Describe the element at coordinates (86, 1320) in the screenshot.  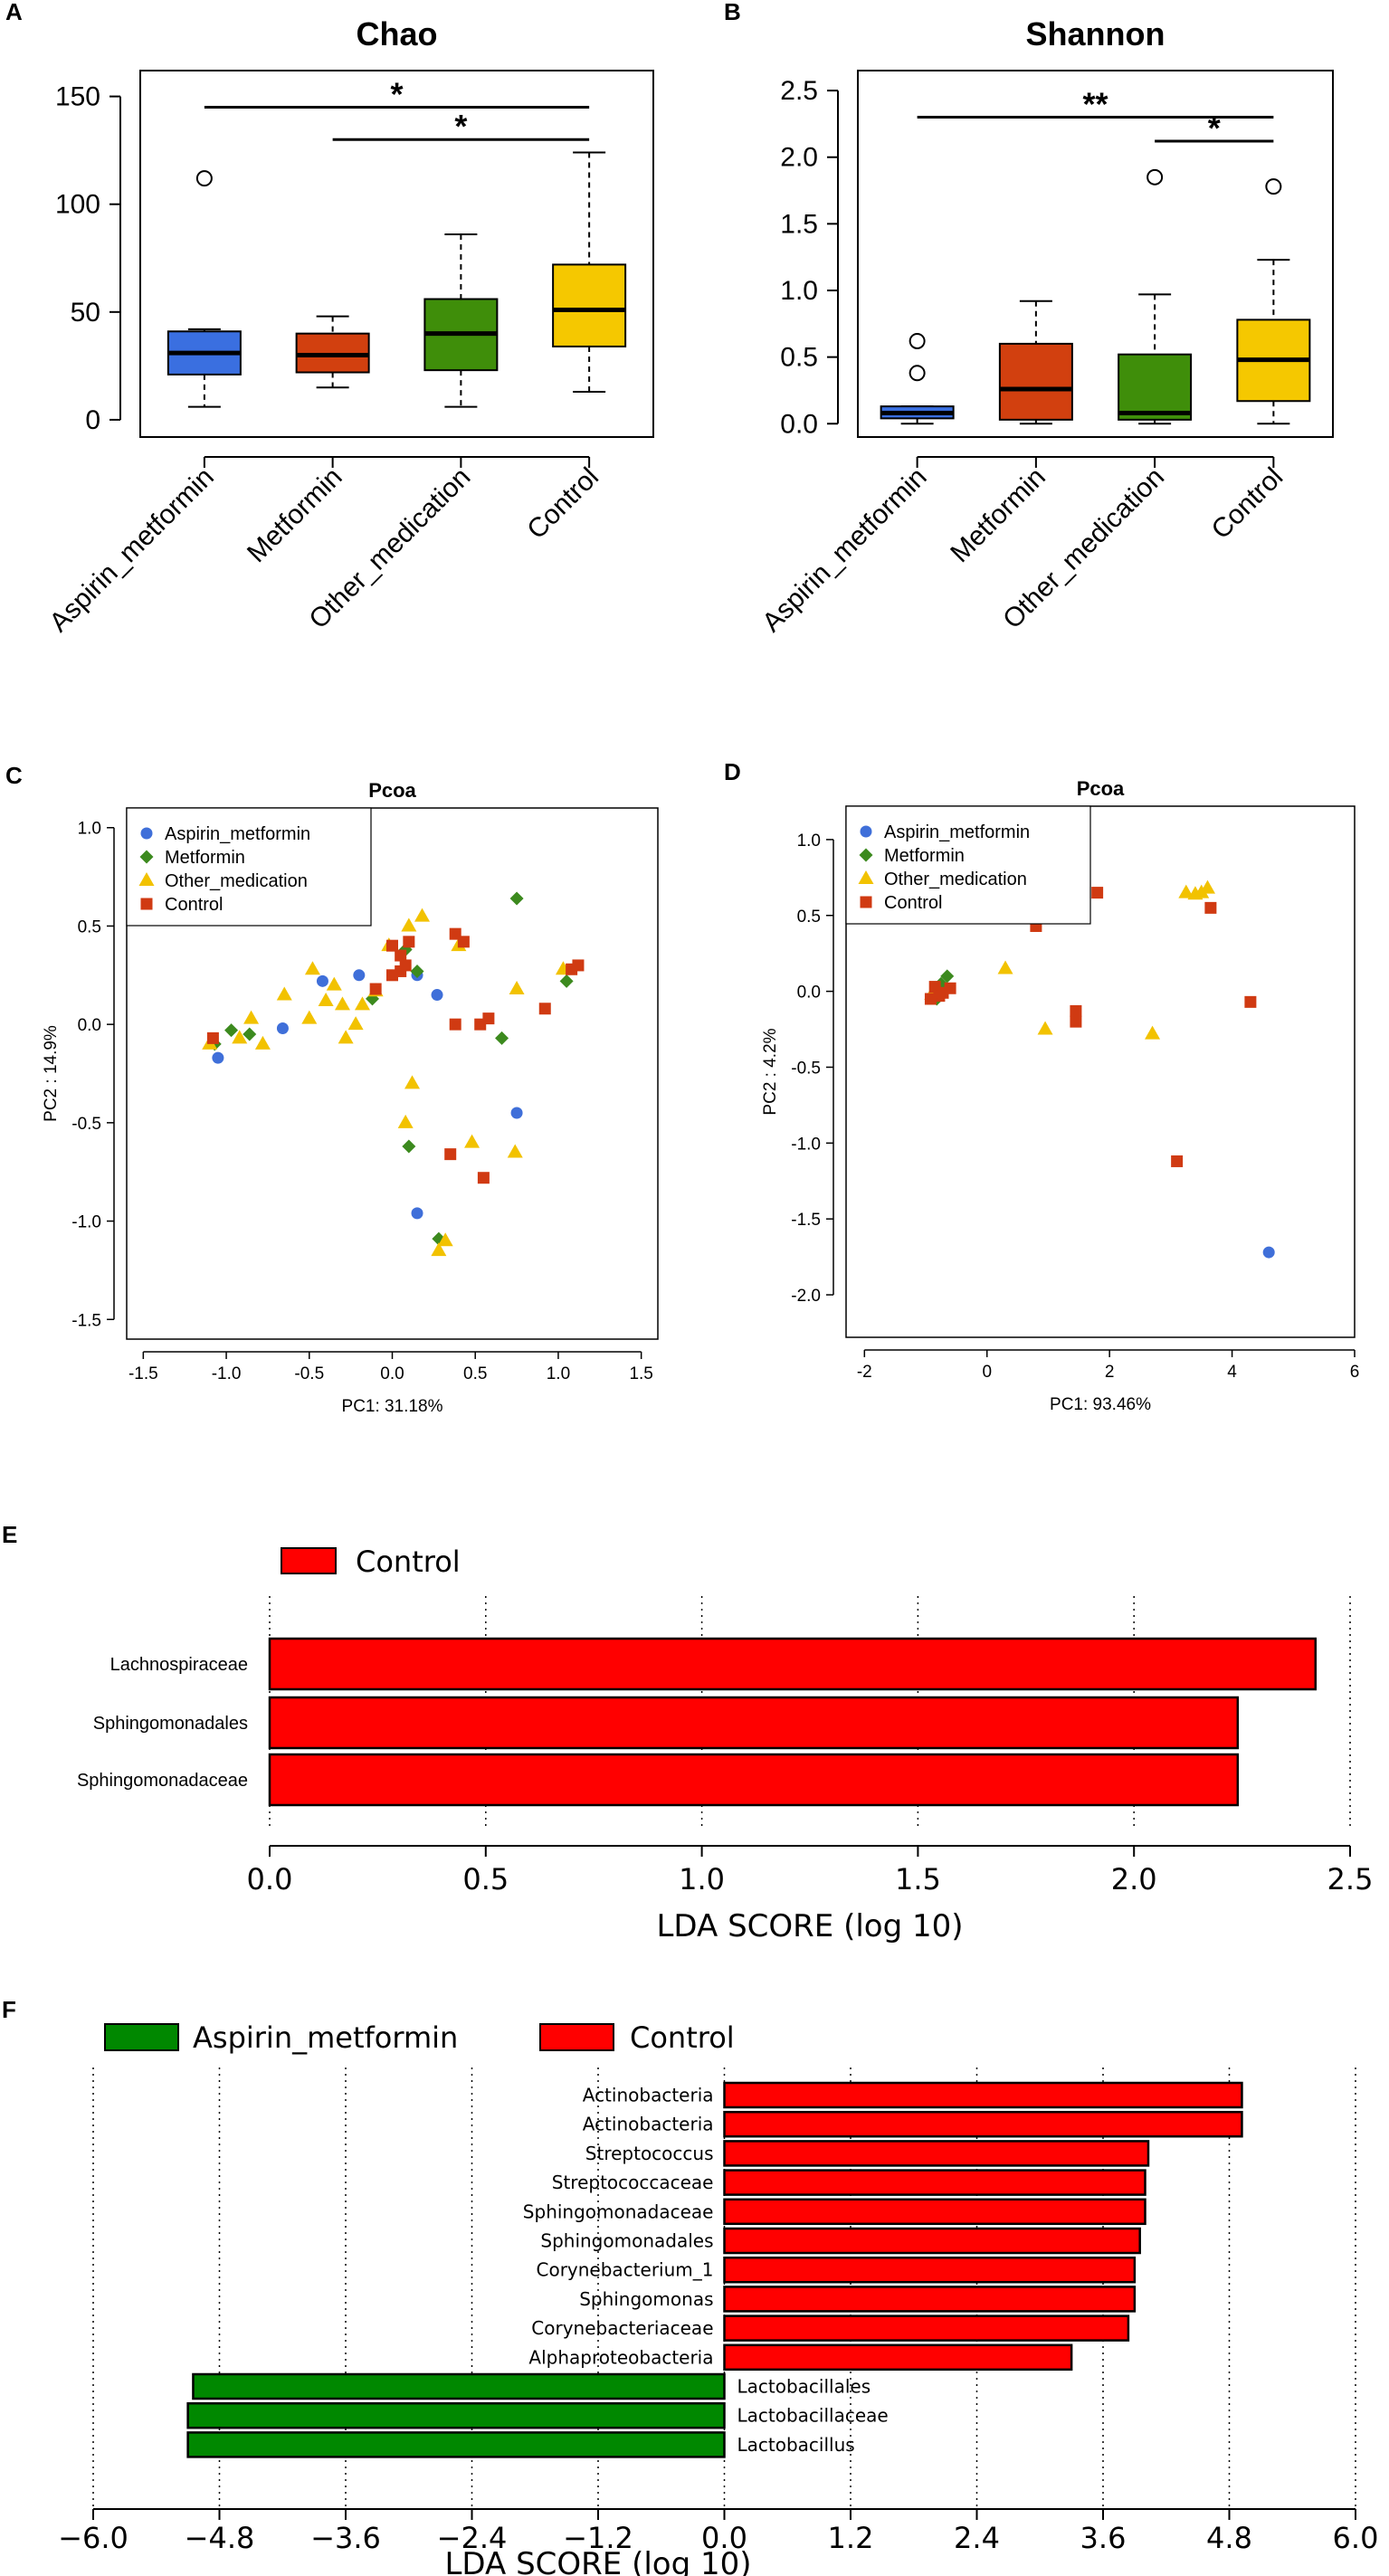
I see `y-tick-label: -1.5` at that location.